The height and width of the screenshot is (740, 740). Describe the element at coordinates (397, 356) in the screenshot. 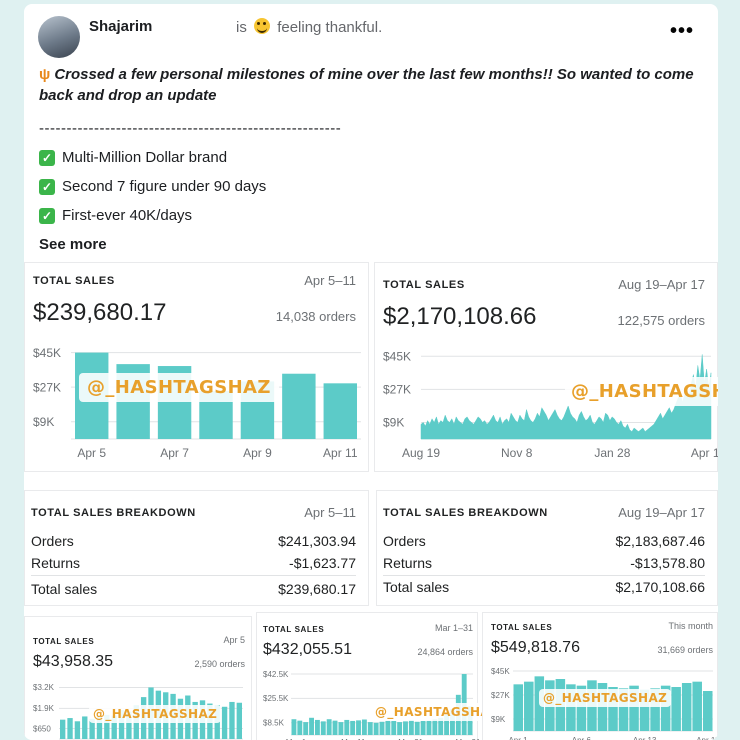

I see `y-tick-label: $45K` at that location.